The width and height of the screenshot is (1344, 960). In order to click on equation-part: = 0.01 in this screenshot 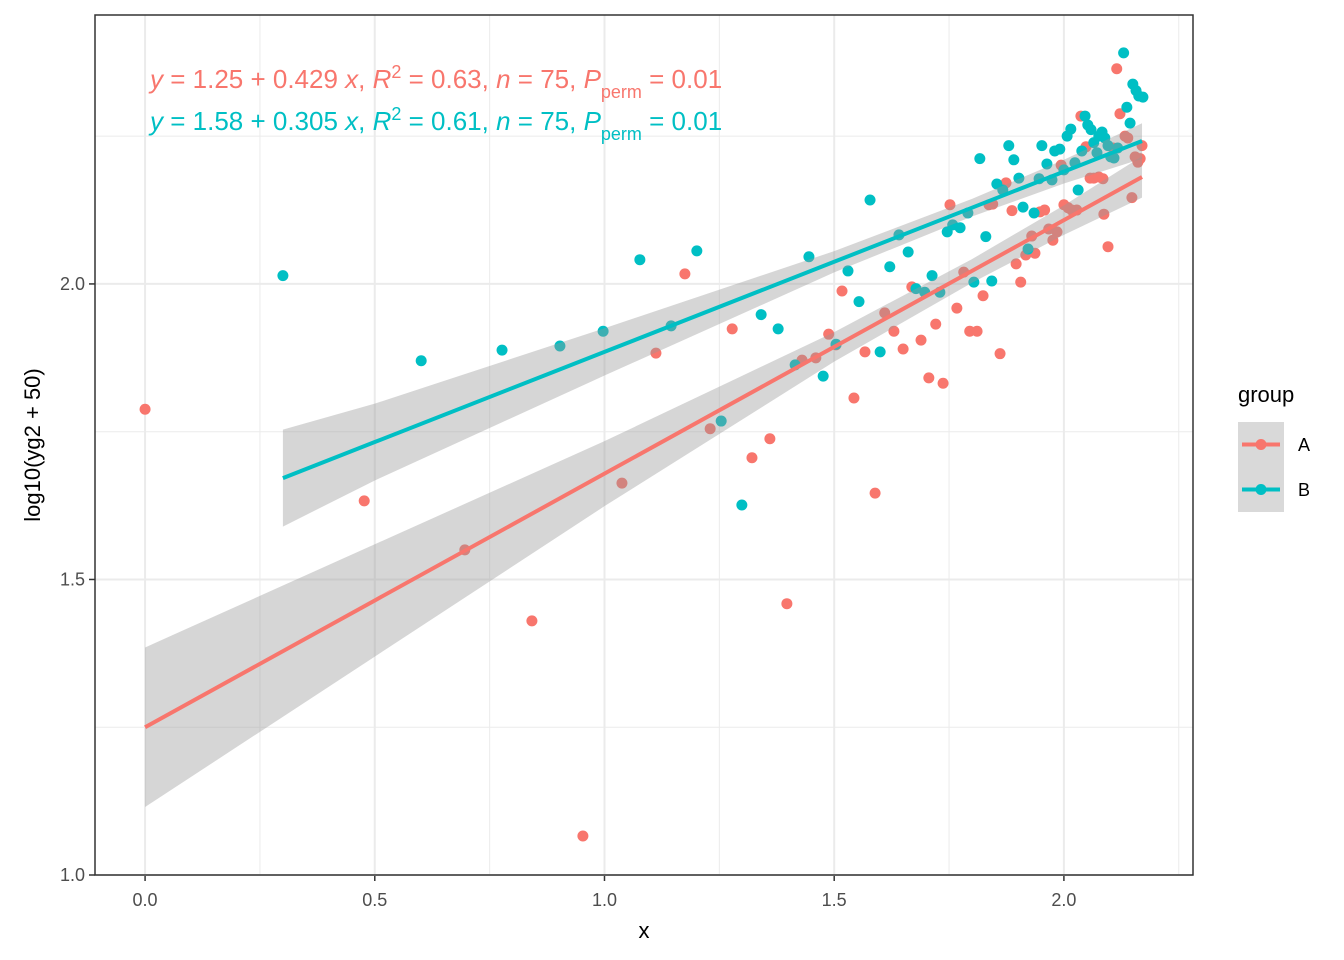, I will do `click(682, 79)`.